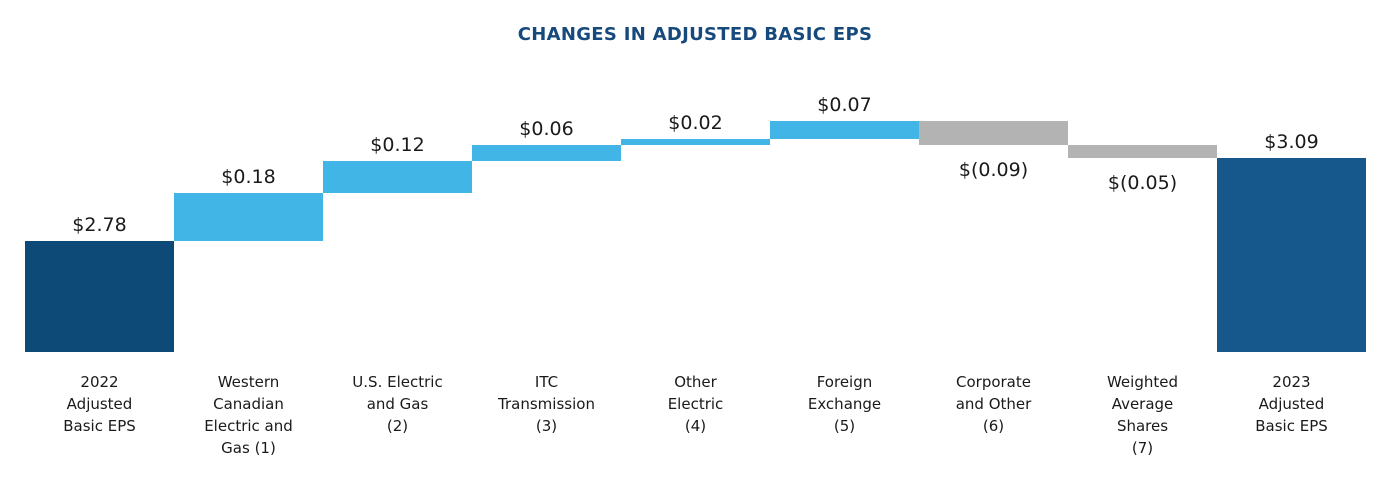  Describe the element at coordinates (397, 404) in the screenshot. I see `category-label: U.S. Electric and Gas (2)` at that location.